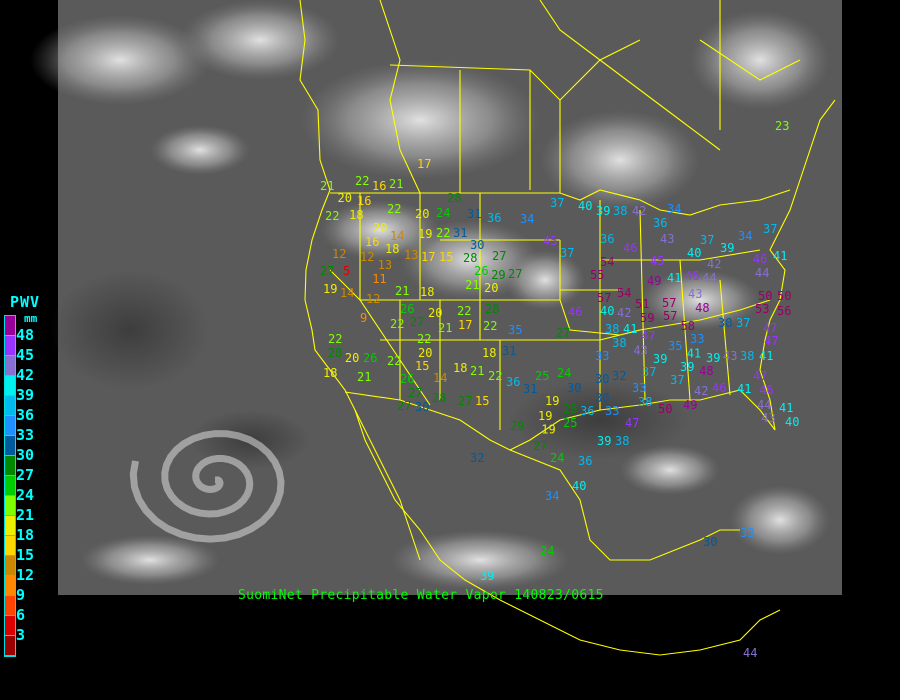 The width and height of the screenshot is (900, 700). What do you see at coordinates (784, 296) in the screenshot?
I see `station-pwv-value: 50` at bounding box center [784, 296].